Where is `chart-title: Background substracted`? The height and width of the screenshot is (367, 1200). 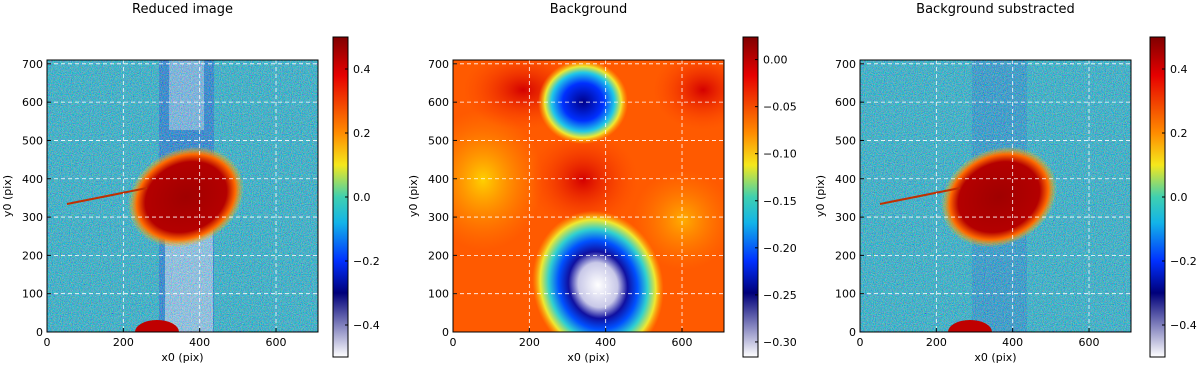 chart-title: Background substracted is located at coordinates (995, 9).